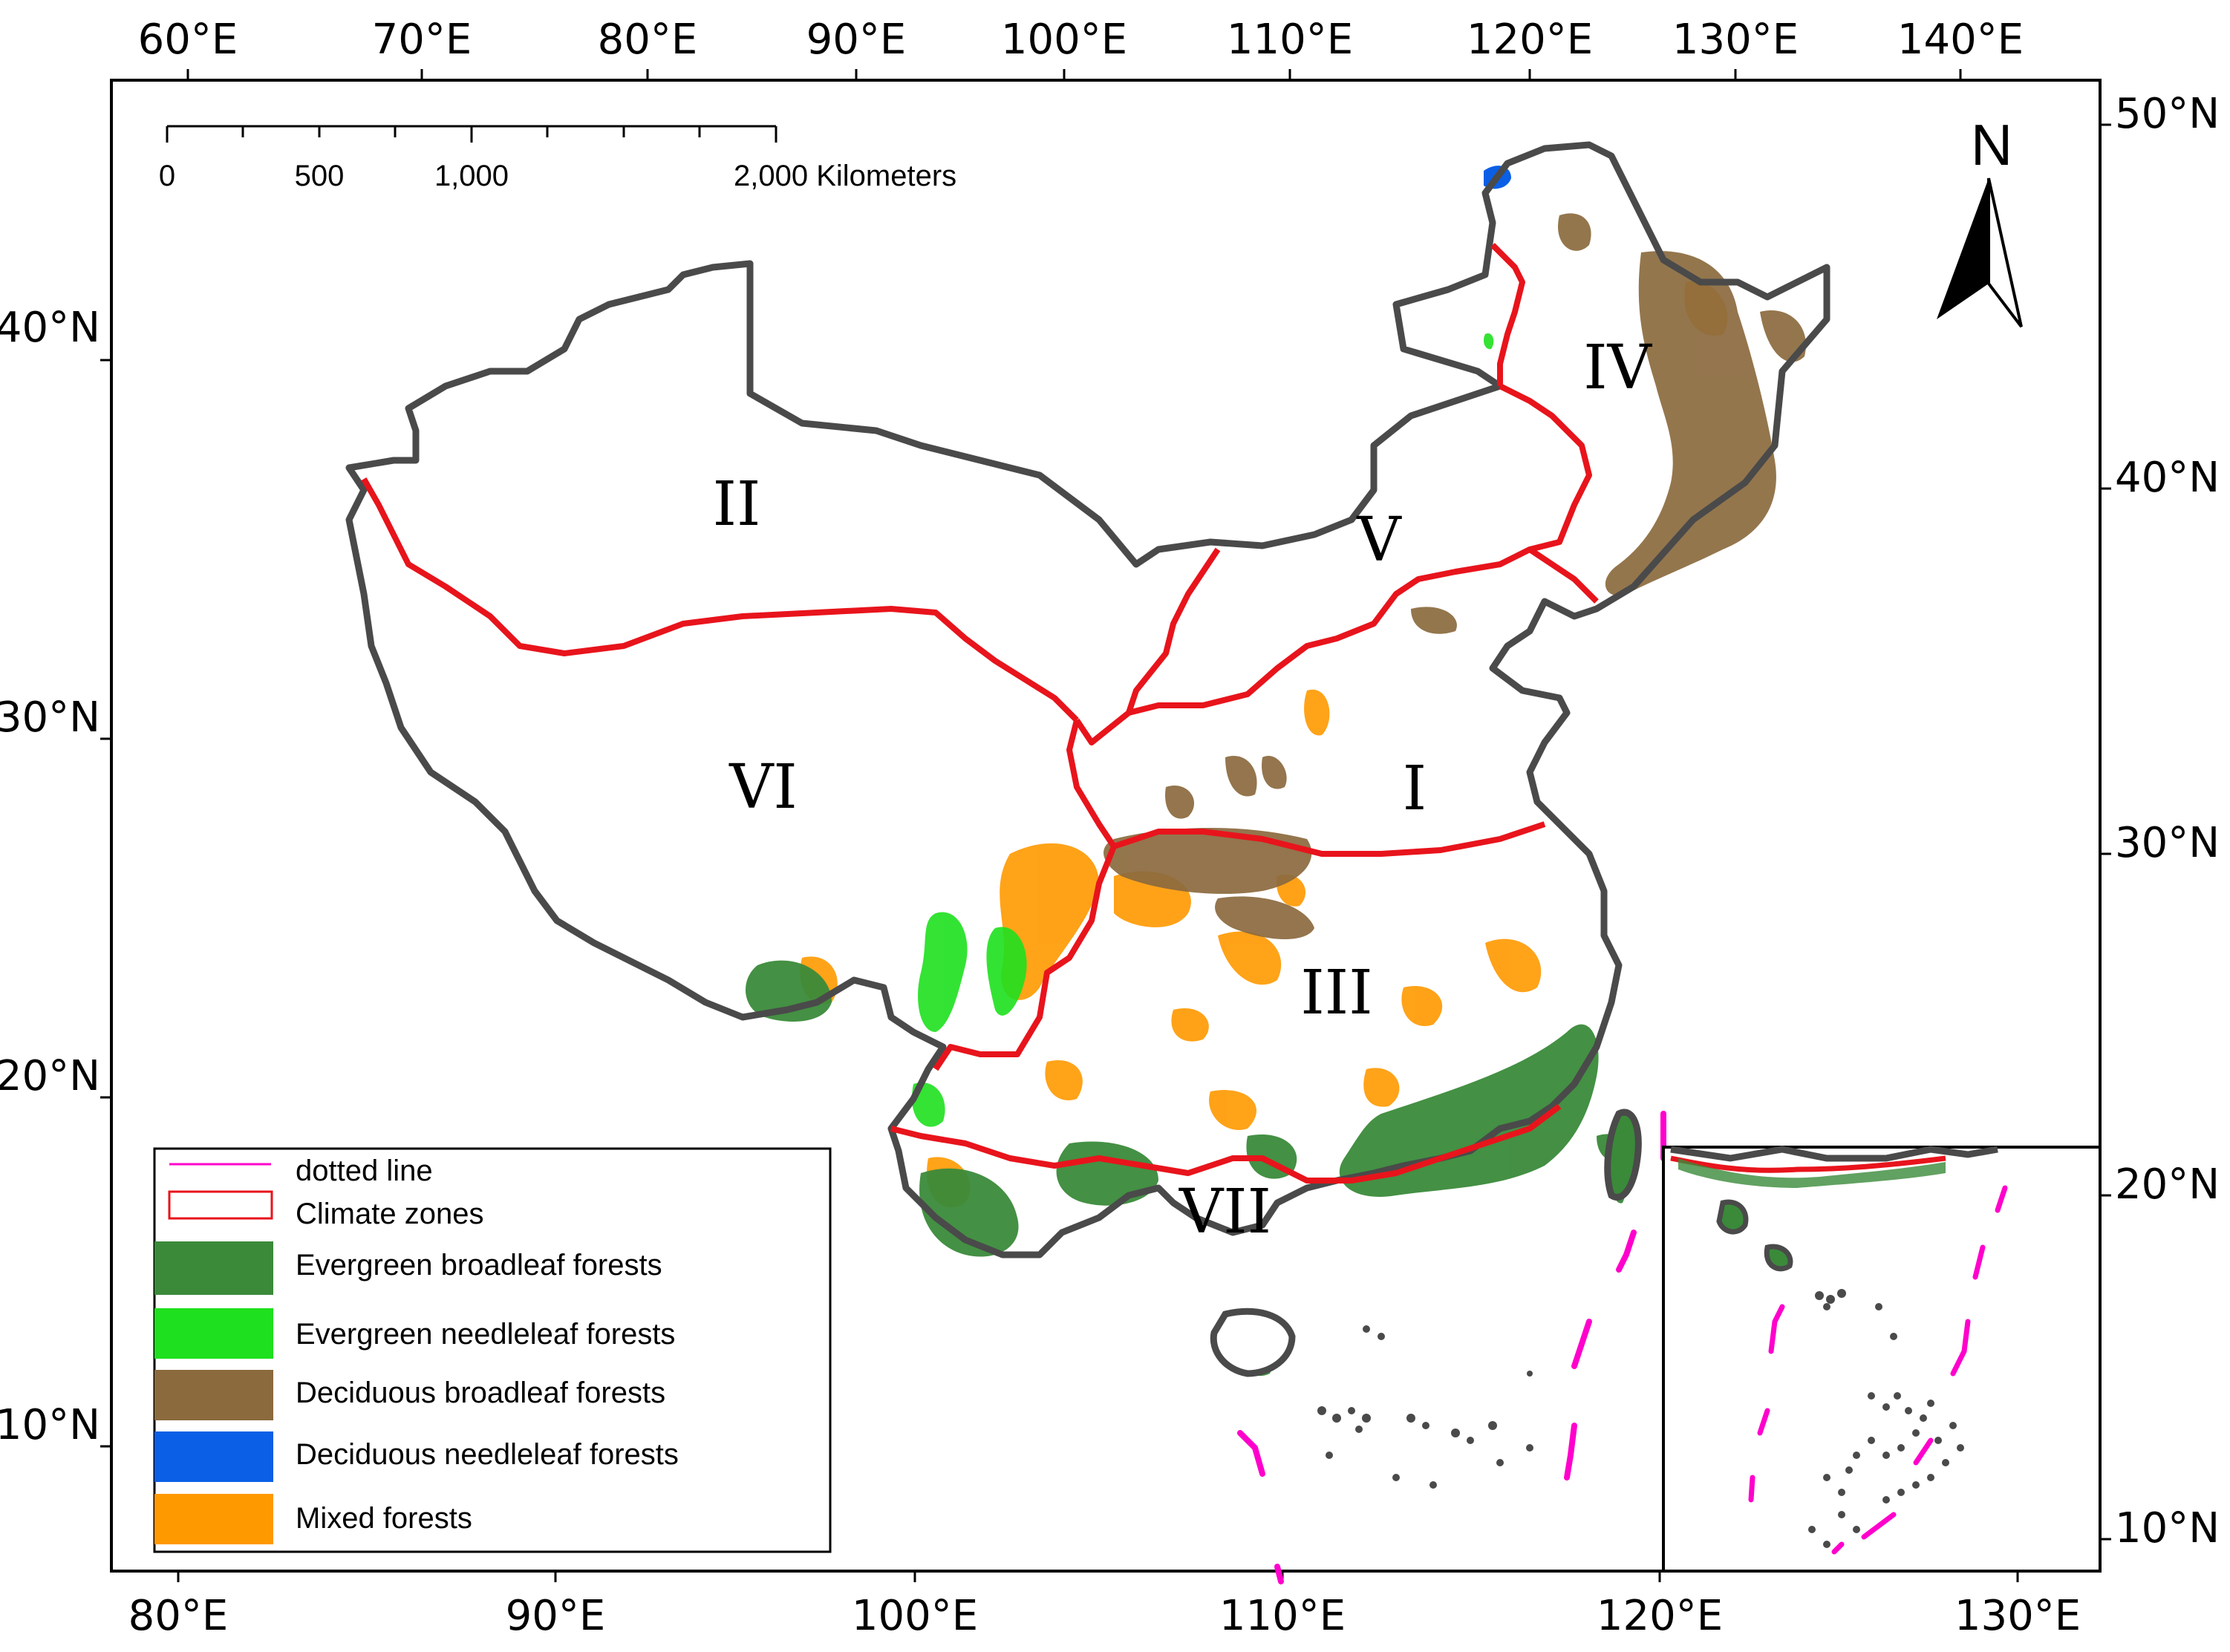  What do you see at coordinates (480, 1393) in the screenshot?
I see `legend-label: Deciduous broadleaf forests` at bounding box center [480, 1393].